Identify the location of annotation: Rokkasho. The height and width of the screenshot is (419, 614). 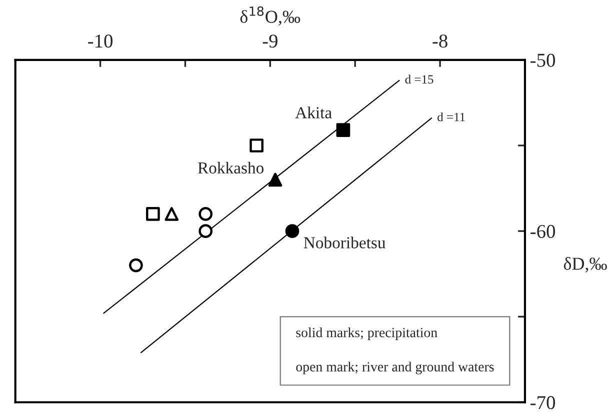
(231, 168).